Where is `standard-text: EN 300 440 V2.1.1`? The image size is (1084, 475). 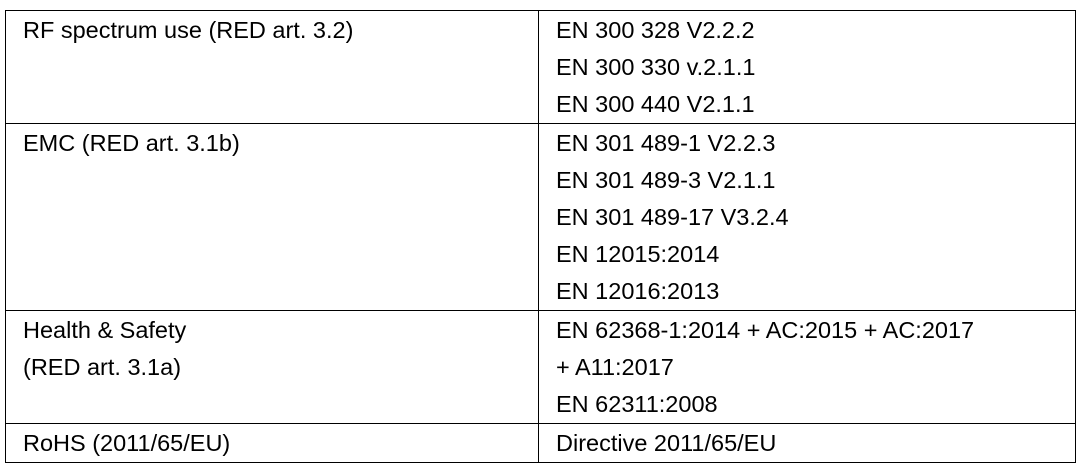 standard-text: EN 300 440 V2.1.1 is located at coordinates (655, 104).